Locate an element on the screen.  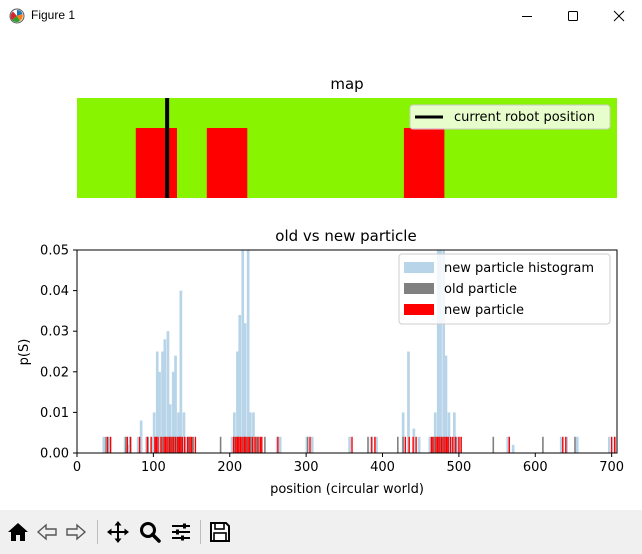
maximize-button is located at coordinates (573, 16).